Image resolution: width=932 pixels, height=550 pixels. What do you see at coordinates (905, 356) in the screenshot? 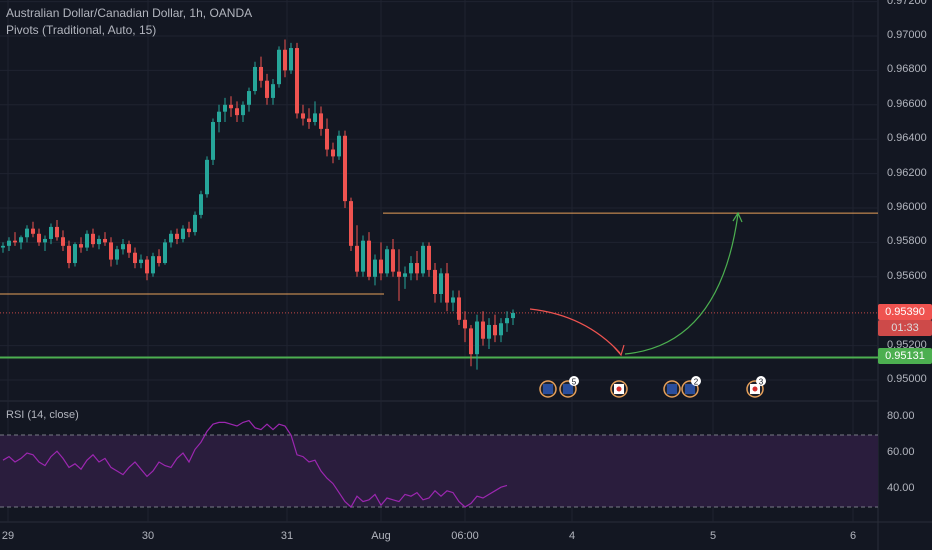
I see `support-price-tag: 0.95131` at bounding box center [905, 356].